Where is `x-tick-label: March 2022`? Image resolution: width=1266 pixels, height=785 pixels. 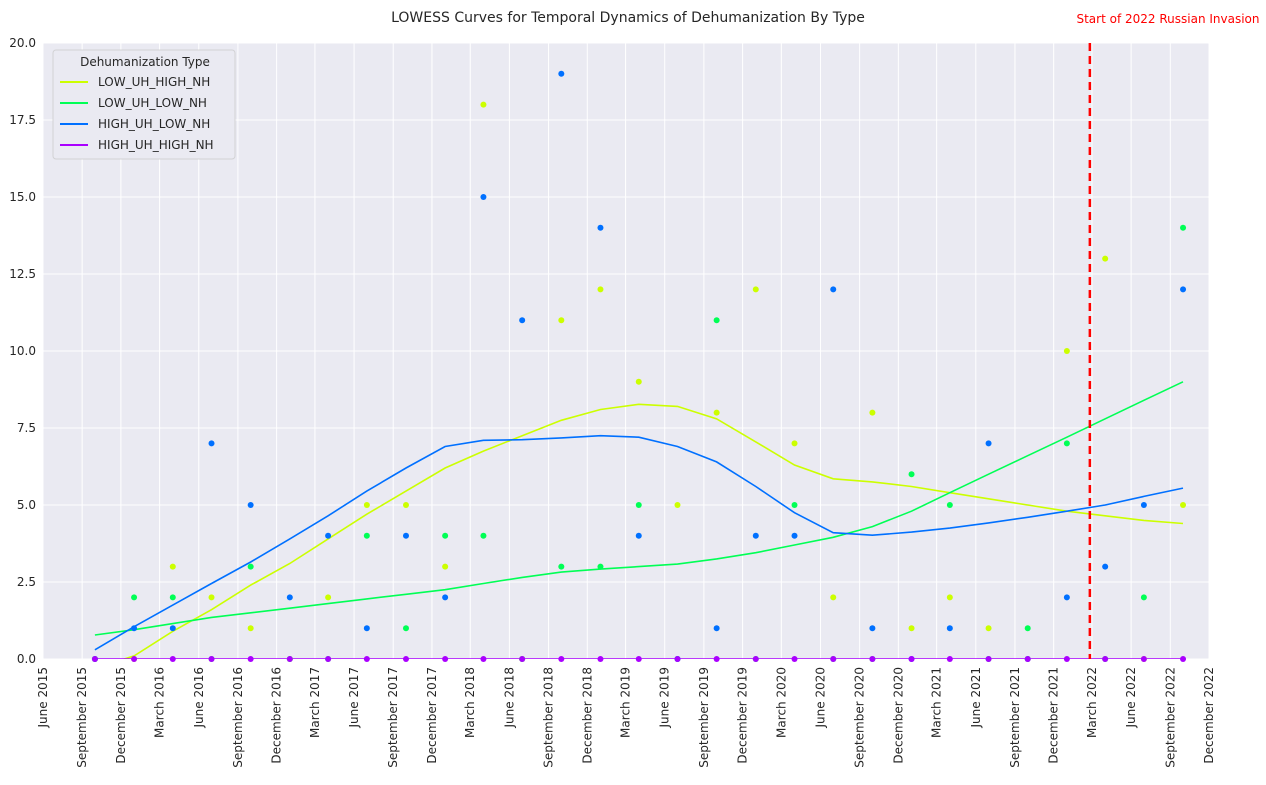 x-tick-label: March 2022 is located at coordinates (1092, 702).